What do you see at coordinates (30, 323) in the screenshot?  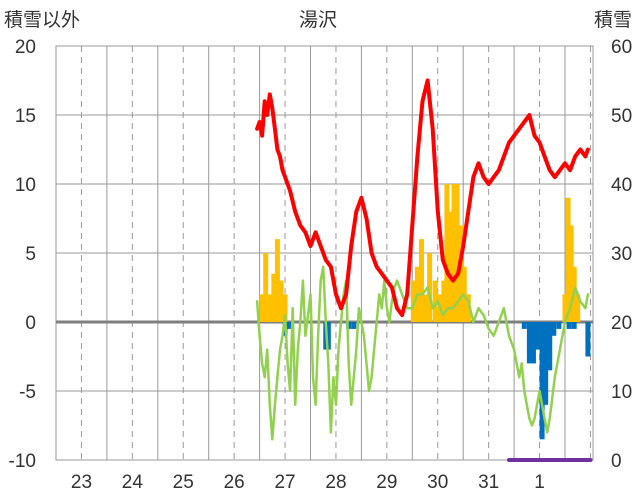 I see `left-tick-label: 0` at bounding box center [30, 323].